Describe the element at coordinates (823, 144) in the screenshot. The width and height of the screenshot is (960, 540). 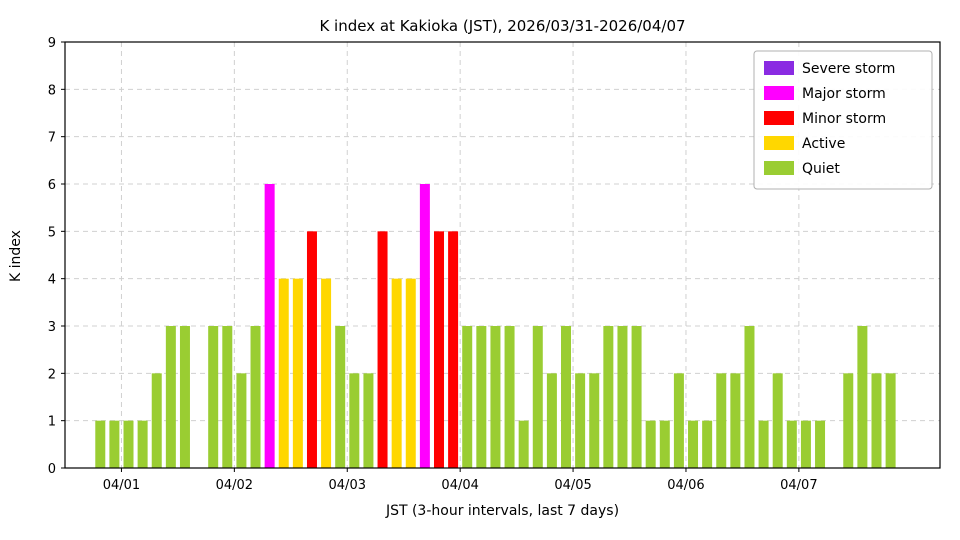
I see `legend-label: Active` at that location.